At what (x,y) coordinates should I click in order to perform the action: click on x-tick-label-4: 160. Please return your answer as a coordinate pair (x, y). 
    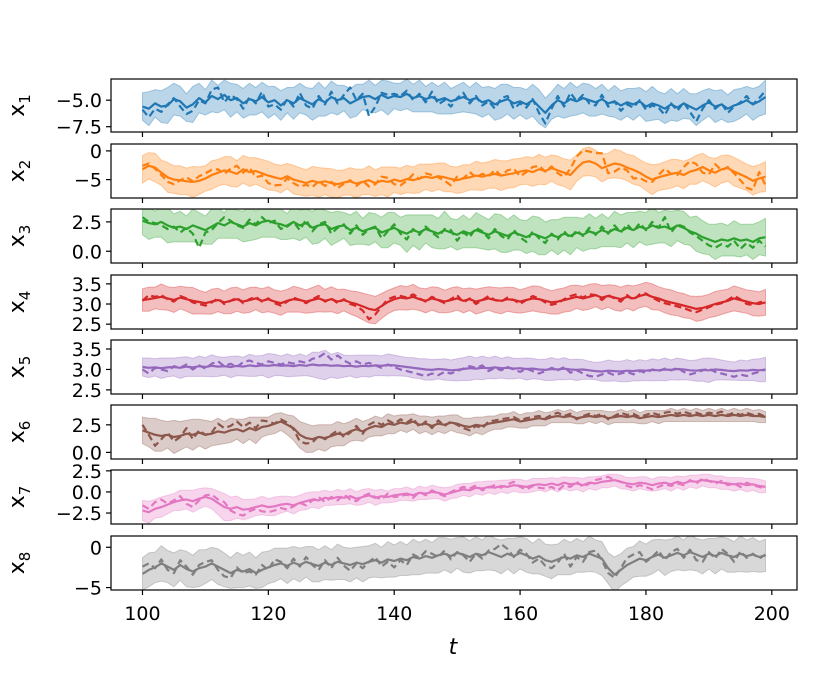
    Looking at the image, I should click on (520, 614).